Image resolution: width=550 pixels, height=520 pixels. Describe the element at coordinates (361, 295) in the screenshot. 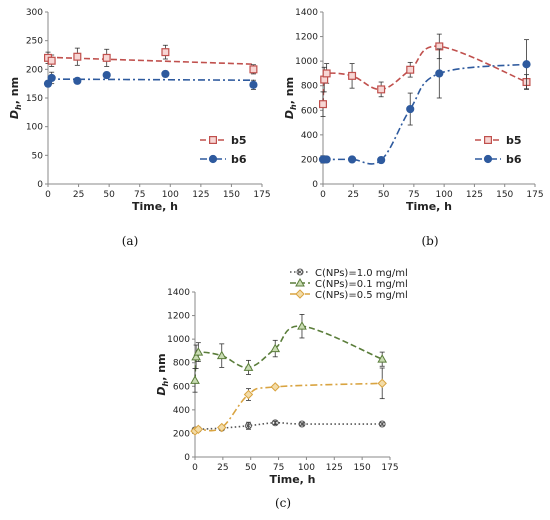

I see `legend-label: C(NPs)=0.5 mg/ml` at that location.